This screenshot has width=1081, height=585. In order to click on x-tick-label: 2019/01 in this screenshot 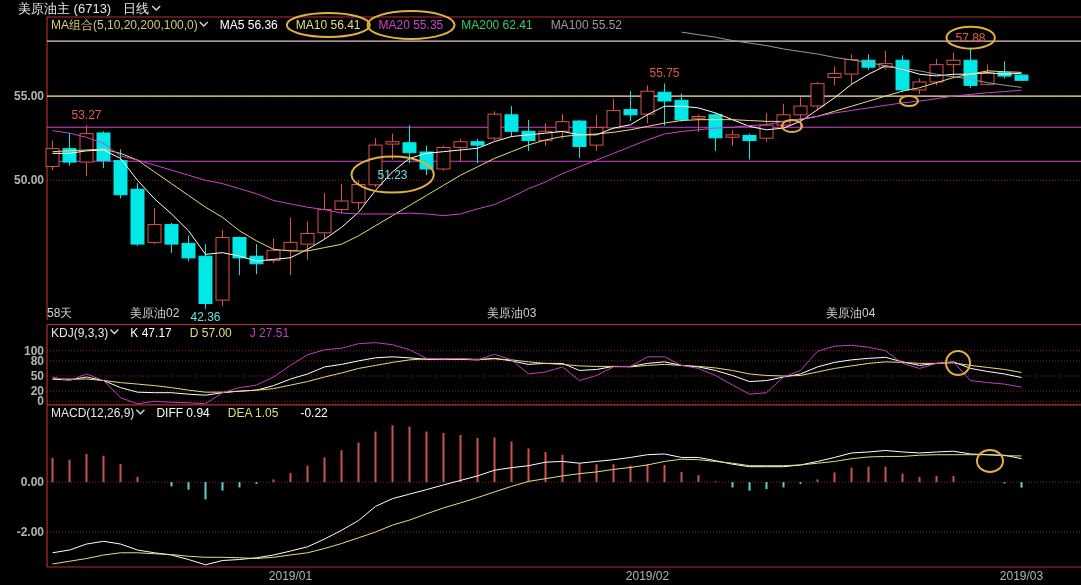, I will do `click(290, 576)`.